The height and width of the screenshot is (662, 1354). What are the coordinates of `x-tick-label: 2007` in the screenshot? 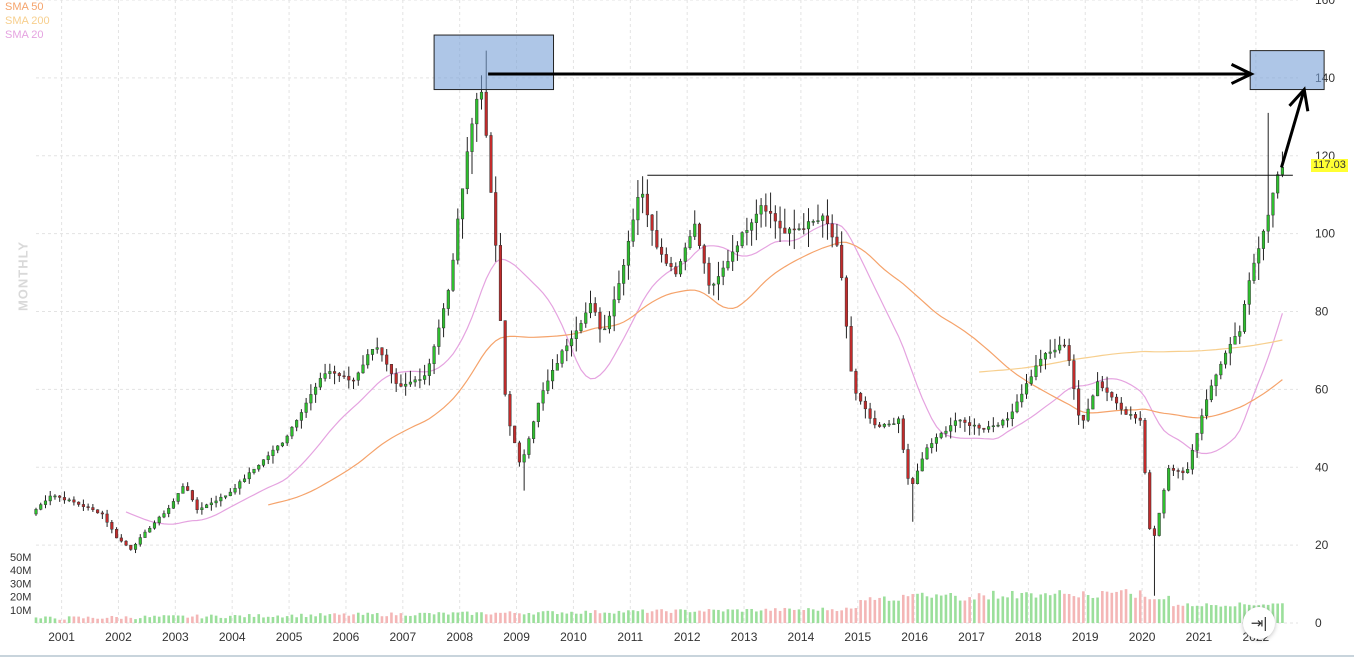 It's located at (402, 637).